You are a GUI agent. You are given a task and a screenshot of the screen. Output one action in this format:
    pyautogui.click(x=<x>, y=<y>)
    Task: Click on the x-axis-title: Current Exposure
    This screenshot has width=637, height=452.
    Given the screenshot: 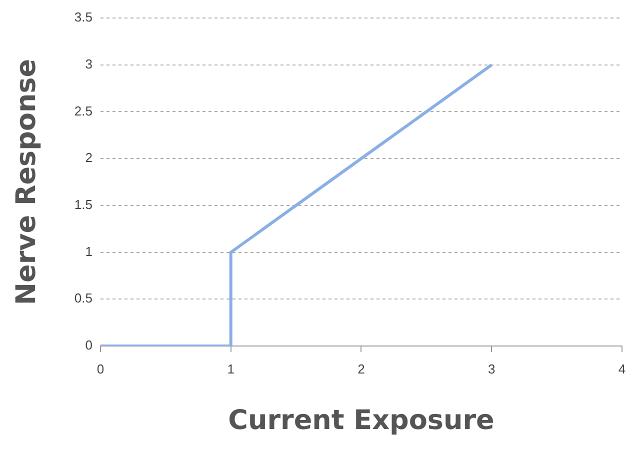 What is the action you would take?
    pyautogui.click(x=361, y=420)
    